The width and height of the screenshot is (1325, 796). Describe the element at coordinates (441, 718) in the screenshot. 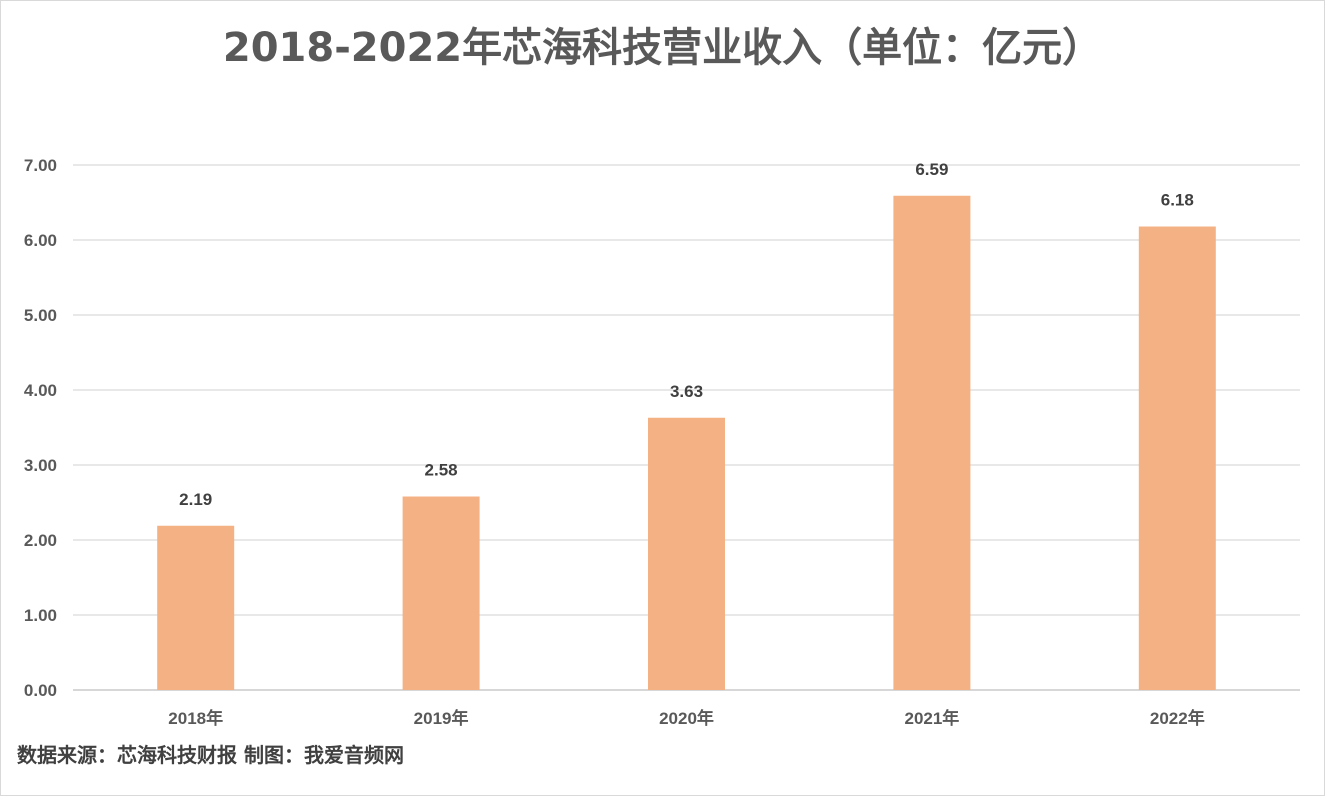

I see `x-category-label: 2019年` at that location.